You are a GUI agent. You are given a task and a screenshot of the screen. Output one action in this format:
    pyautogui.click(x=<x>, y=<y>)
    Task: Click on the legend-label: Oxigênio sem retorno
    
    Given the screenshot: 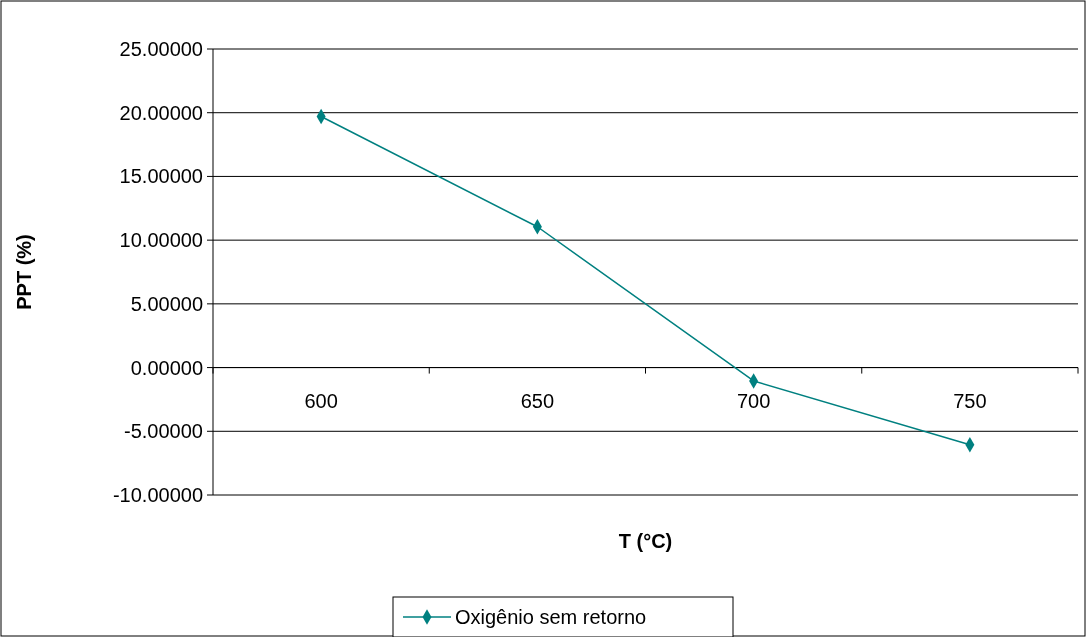 What is the action you would take?
    pyautogui.click(x=551, y=617)
    